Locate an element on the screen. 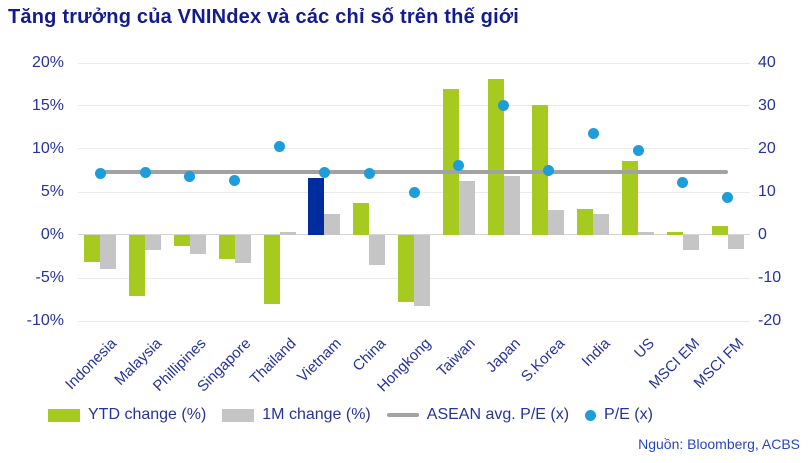 This screenshot has width=810, height=463. left-axis: 20% 15% 10% 5% 0% -5% -10% is located at coordinates (32, 191).